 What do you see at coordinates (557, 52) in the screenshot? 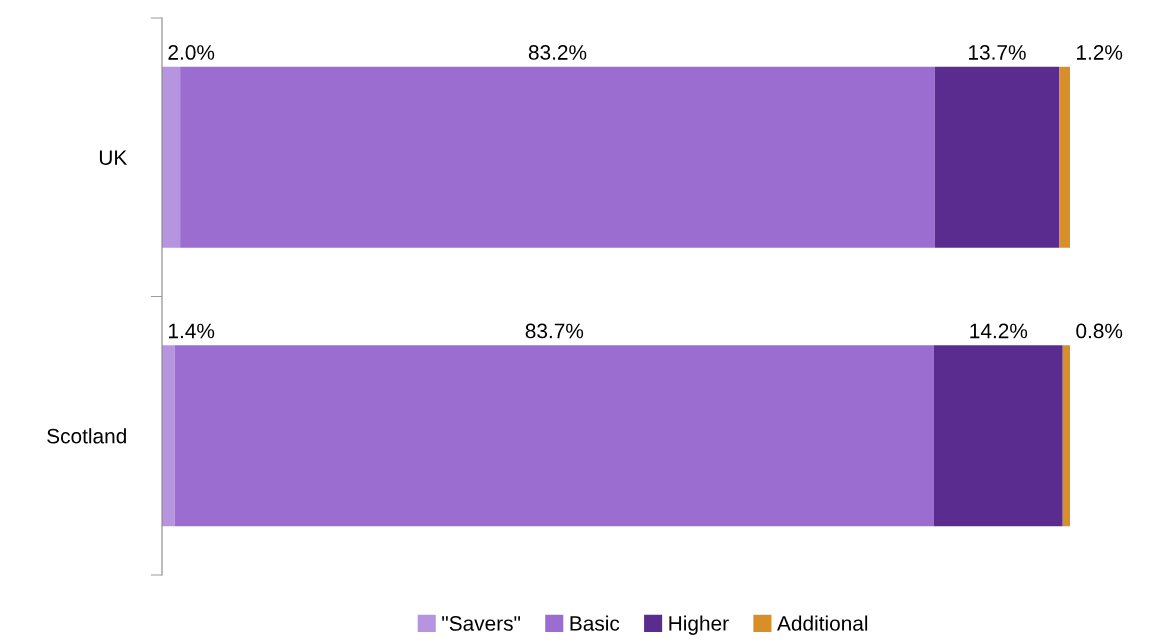
I see `data-label: 83.2%` at bounding box center [557, 52].